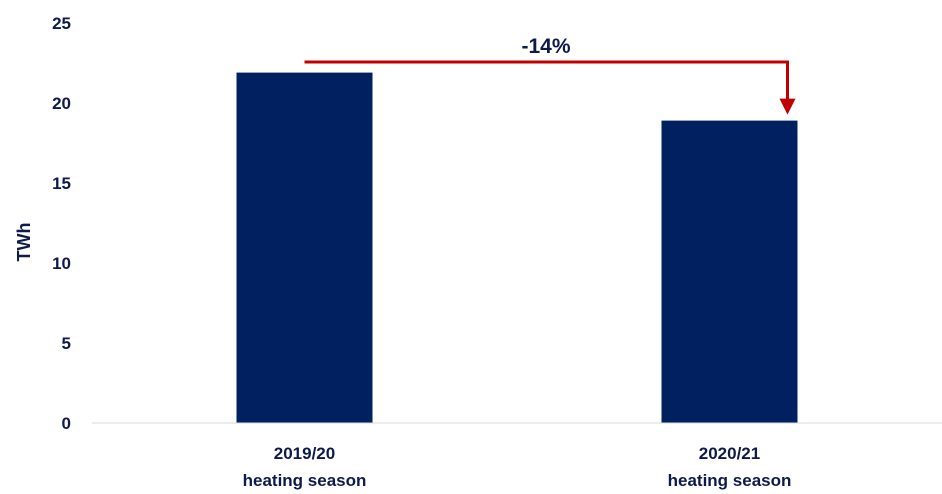 The height and width of the screenshot is (494, 942). What do you see at coordinates (730, 467) in the screenshot?
I see `x-tick-label: 2020/21 heating season` at bounding box center [730, 467].